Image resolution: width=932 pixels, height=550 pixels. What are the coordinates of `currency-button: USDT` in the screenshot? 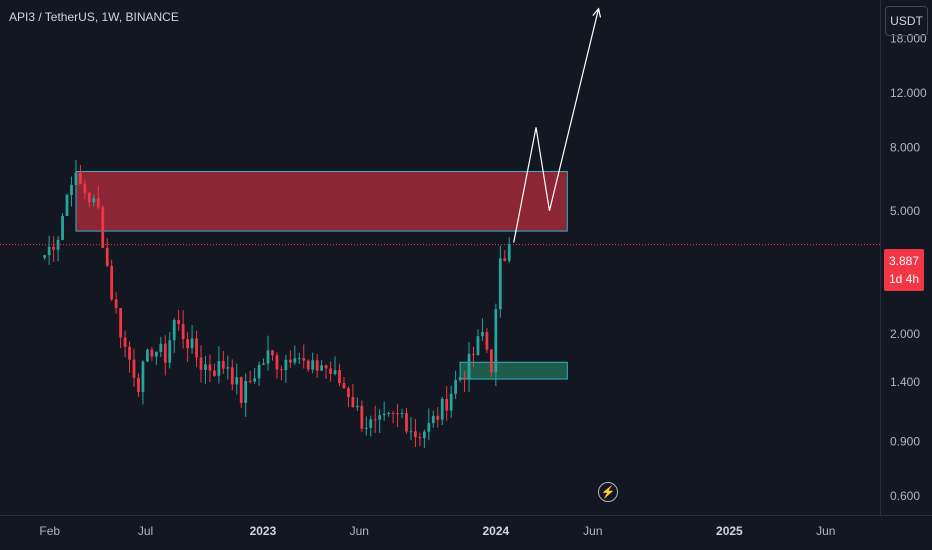 It's located at (906, 21).